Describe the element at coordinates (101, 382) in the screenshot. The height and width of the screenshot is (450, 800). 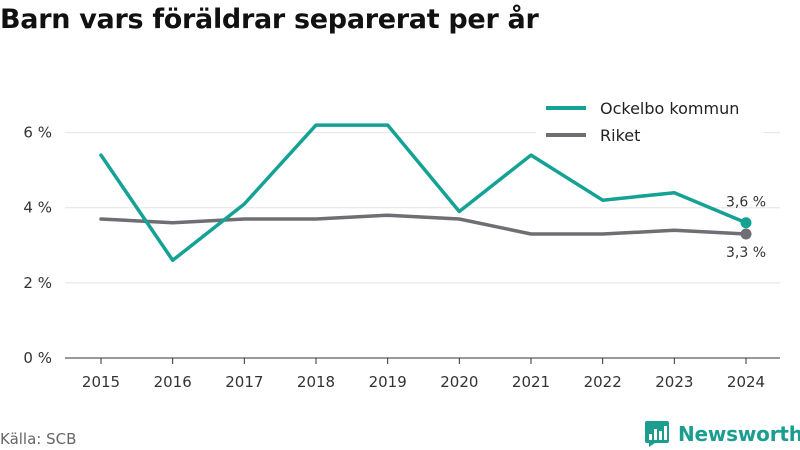
I see `x-tick-label: 2015` at that location.